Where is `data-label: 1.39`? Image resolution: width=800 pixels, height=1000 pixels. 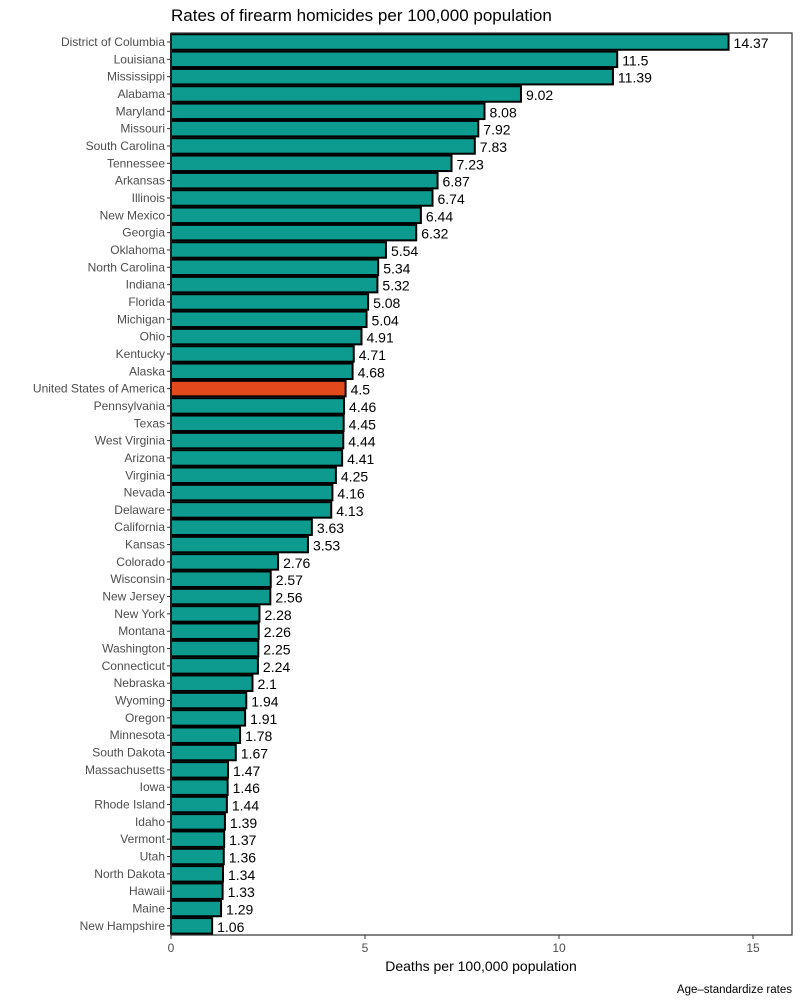 data-label: 1.39 is located at coordinates (243, 823).